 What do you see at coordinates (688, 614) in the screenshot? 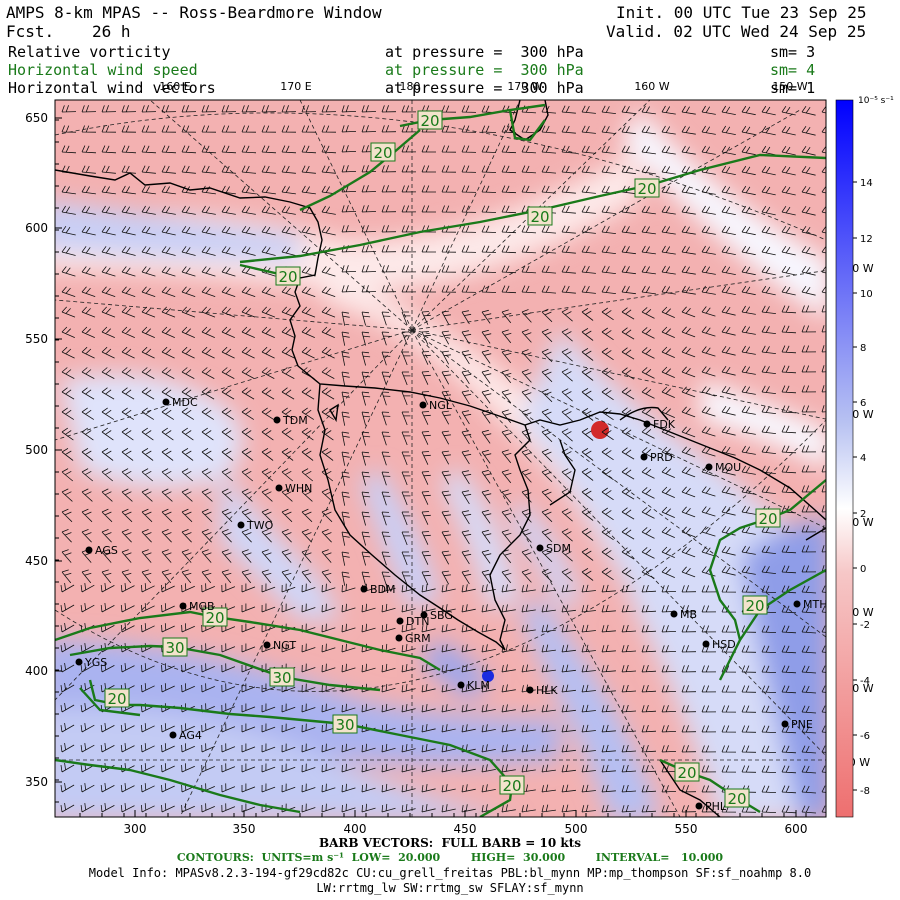
I see `station-label: MB` at bounding box center [688, 614].